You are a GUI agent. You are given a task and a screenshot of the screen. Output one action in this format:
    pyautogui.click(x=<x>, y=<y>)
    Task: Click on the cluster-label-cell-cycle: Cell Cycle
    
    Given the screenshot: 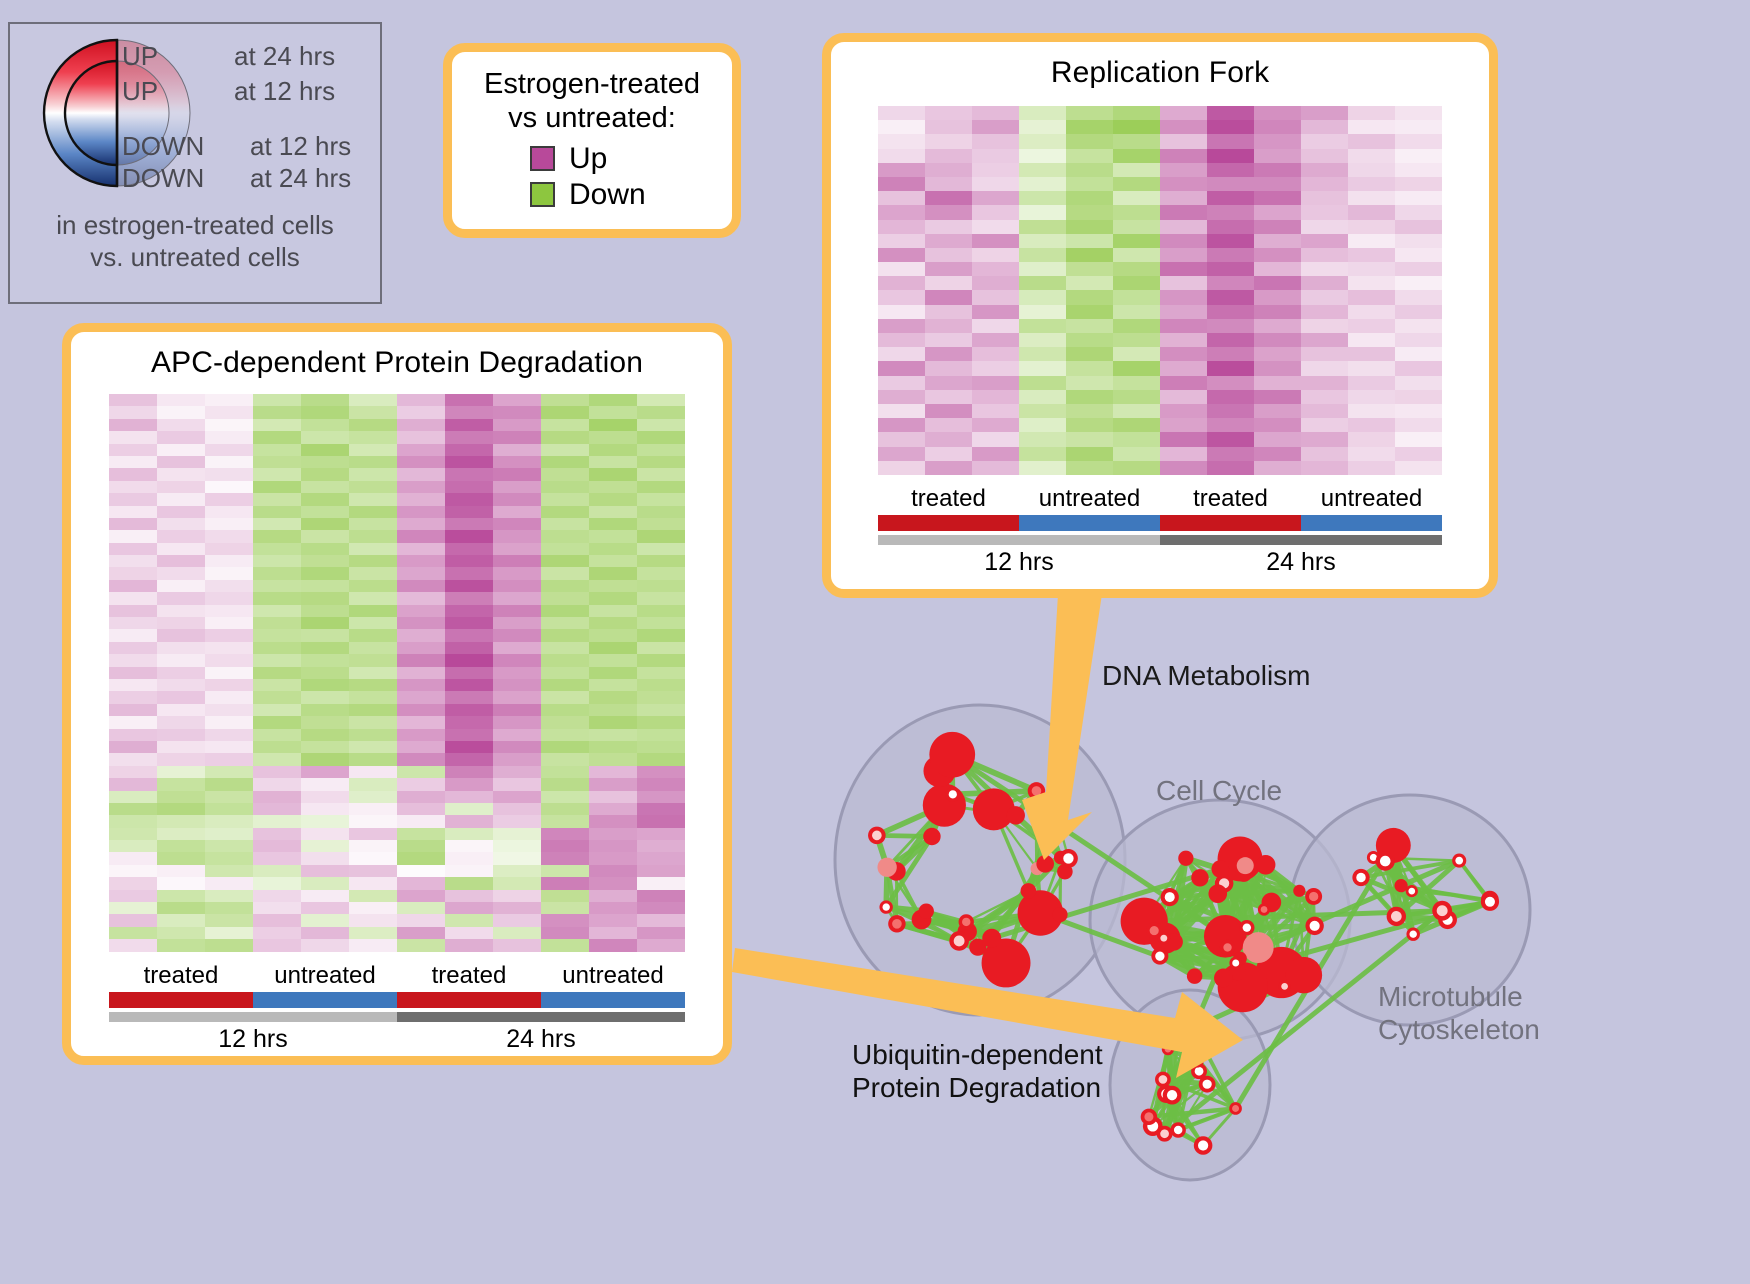 What is the action you would take?
    pyautogui.click(x=1219, y=791)
    